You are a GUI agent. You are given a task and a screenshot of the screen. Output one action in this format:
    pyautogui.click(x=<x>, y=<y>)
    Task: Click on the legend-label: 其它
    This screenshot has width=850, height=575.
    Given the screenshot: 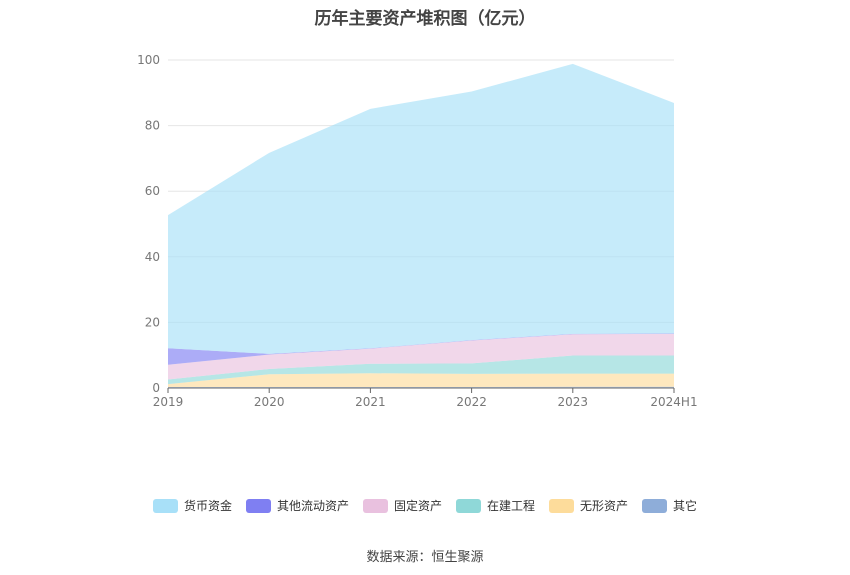 What is the action you would take?
    pyautogui.click(x=685, y=506)
    